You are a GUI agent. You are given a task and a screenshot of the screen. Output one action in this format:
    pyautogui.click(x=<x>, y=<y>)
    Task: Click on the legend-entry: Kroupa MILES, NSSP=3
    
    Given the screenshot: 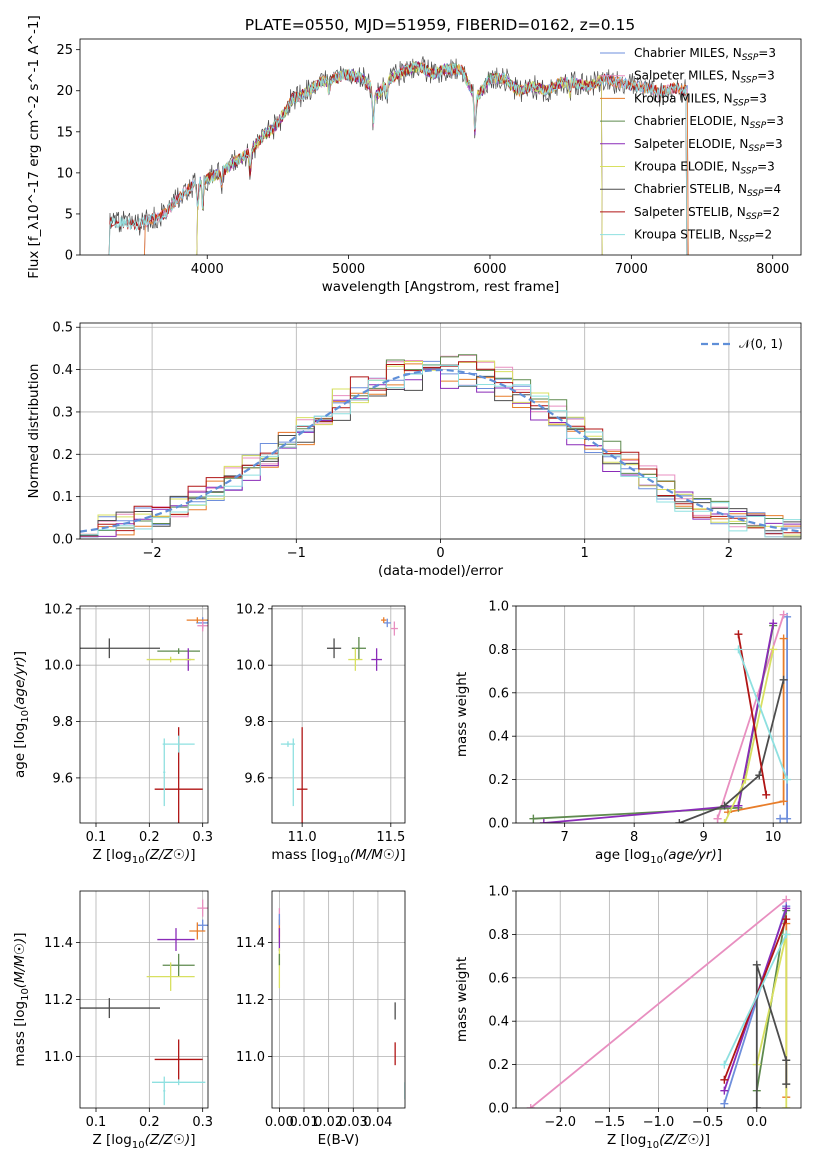 What is the action you would take?
    pyautogui.click(x=700, y=99)
    